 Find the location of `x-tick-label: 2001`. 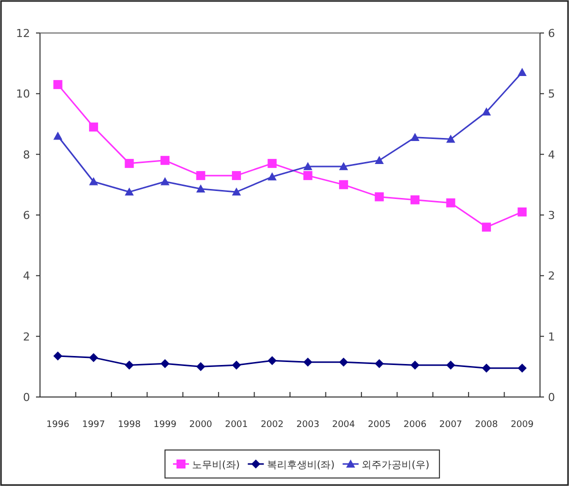

x-tick-label: 2001 is located at coordinates (236, 425).